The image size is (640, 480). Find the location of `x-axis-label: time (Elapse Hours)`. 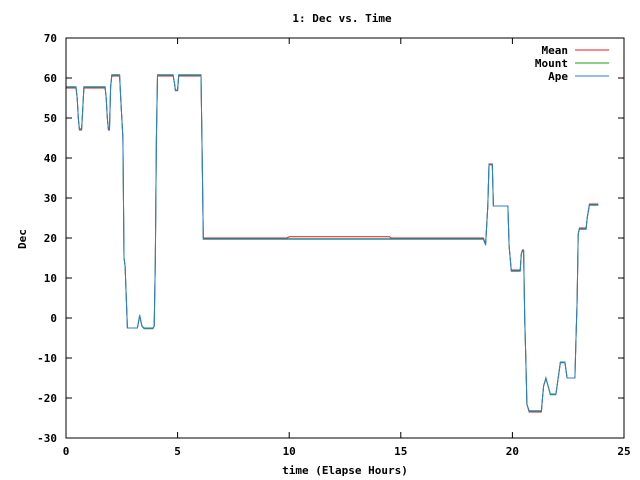

x-axis-label: time (Elapse Hours) is located at coordinates (345, 470).